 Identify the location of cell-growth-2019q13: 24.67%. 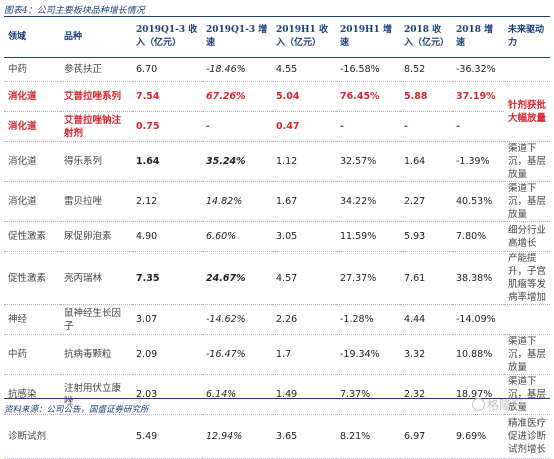
(237, 278).